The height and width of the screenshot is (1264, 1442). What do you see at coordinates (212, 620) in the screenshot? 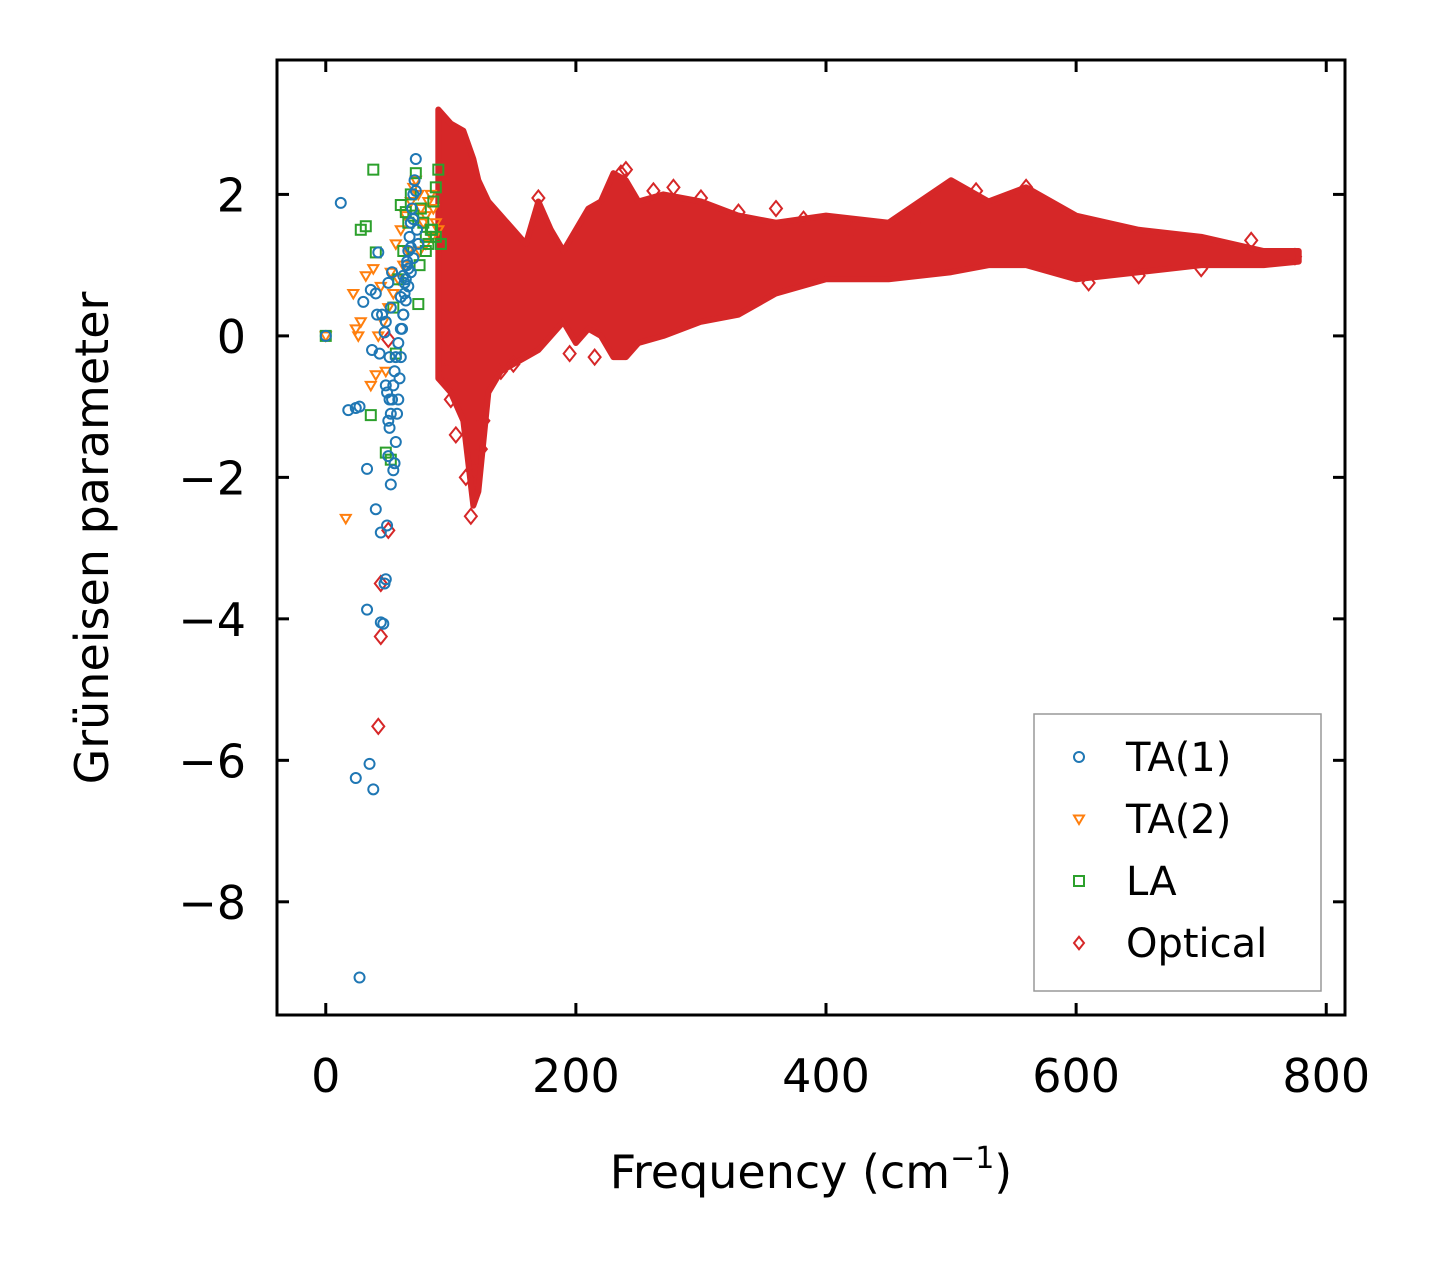
I see `y-tick-label: −4` at bounding box center [212, 620].